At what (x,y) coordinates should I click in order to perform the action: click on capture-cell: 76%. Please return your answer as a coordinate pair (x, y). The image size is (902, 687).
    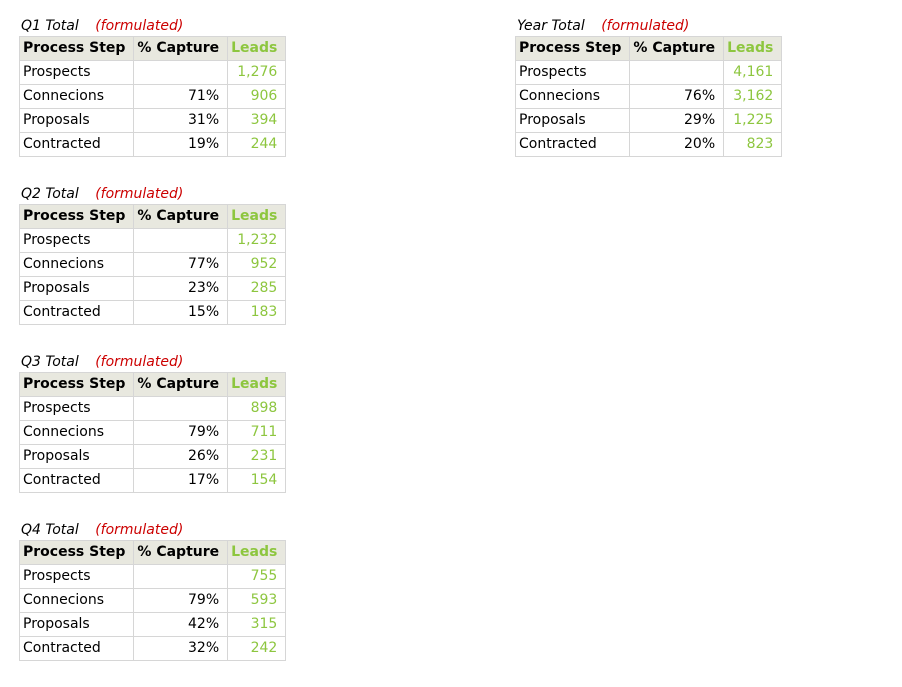
    Looking at the image, I should click on (677, 96).